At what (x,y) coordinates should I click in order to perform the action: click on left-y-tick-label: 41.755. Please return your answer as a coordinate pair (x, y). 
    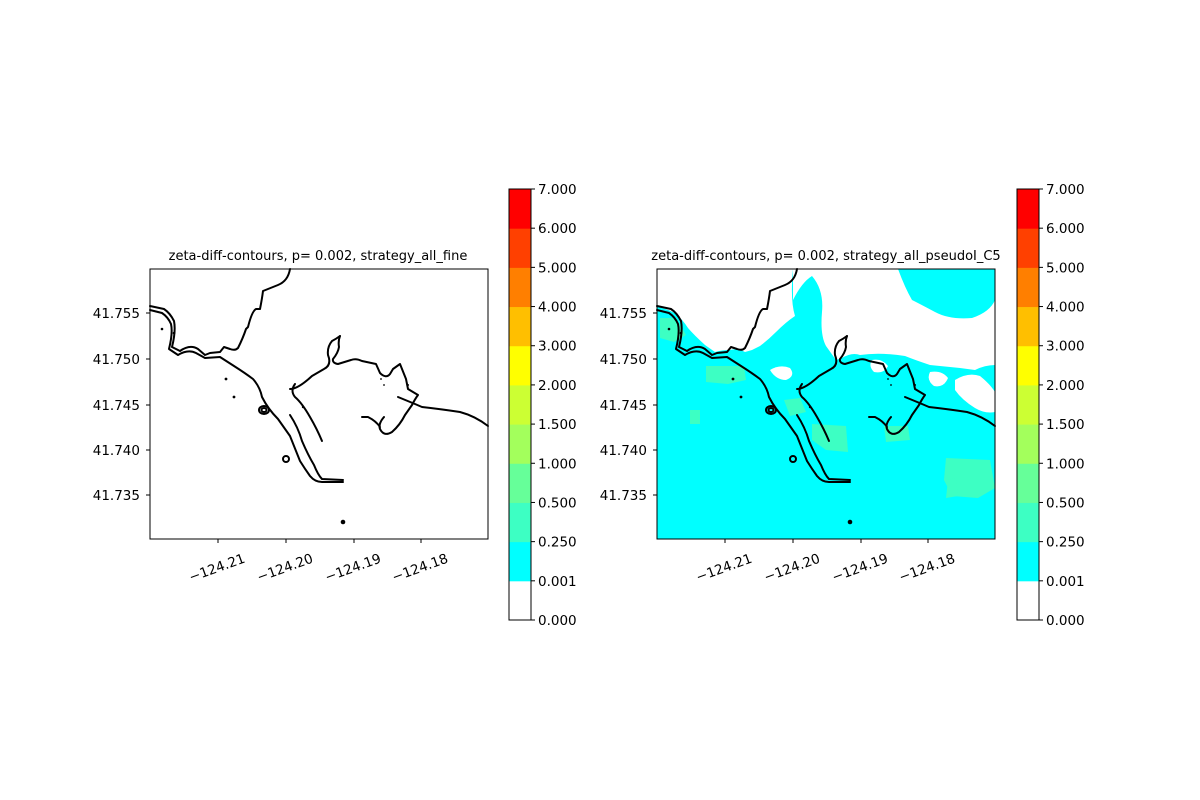
    Looking at the image, I should click on (116, 314).